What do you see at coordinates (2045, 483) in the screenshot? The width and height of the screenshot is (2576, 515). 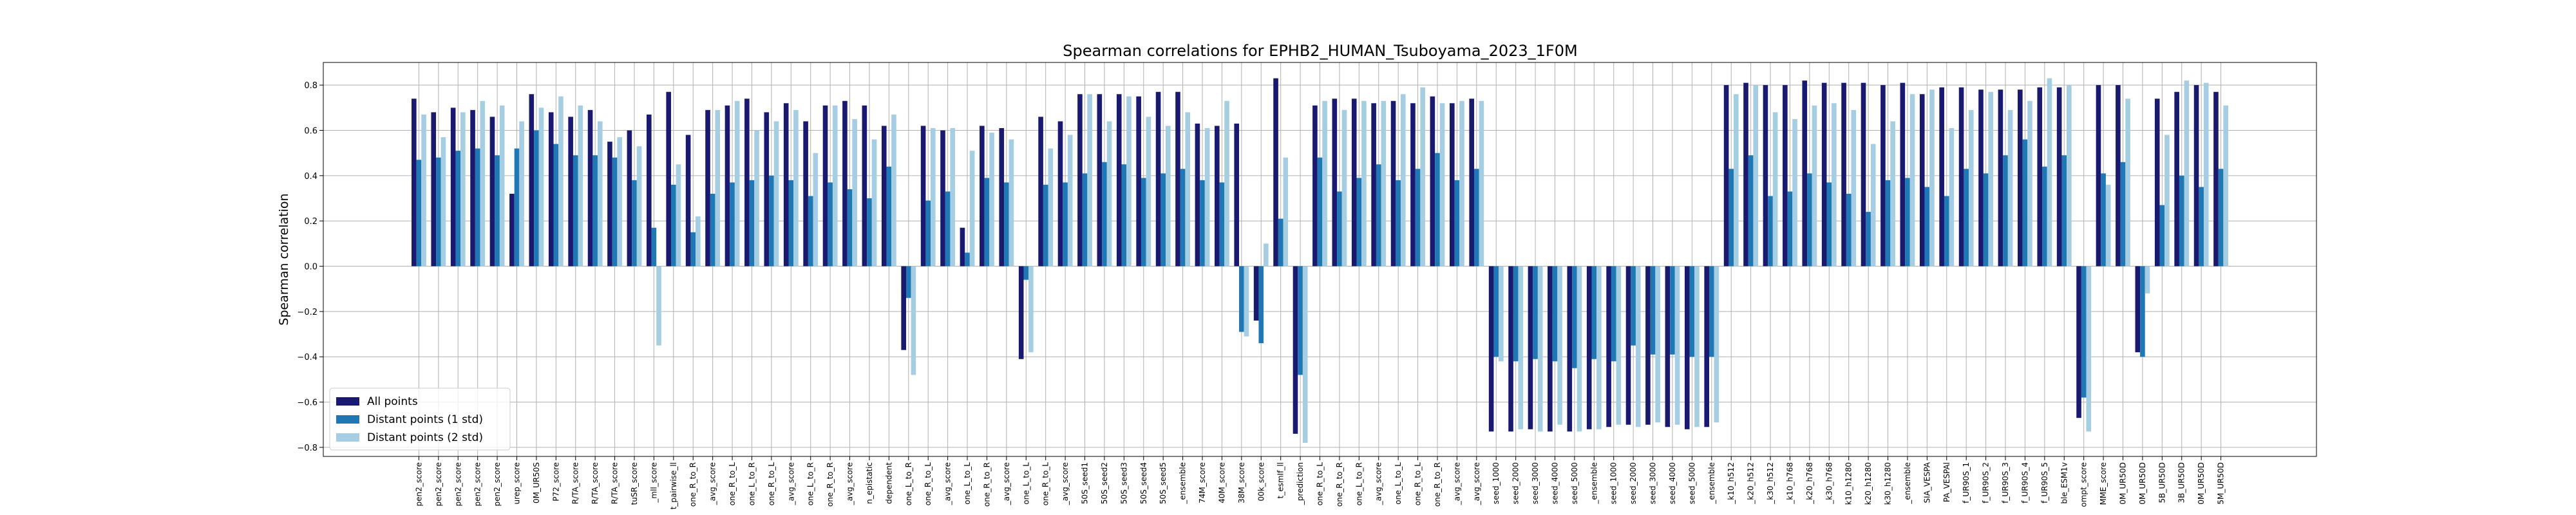 I see `x-tick-label: f_UR90S_5` at bounding box center [2045, 483].